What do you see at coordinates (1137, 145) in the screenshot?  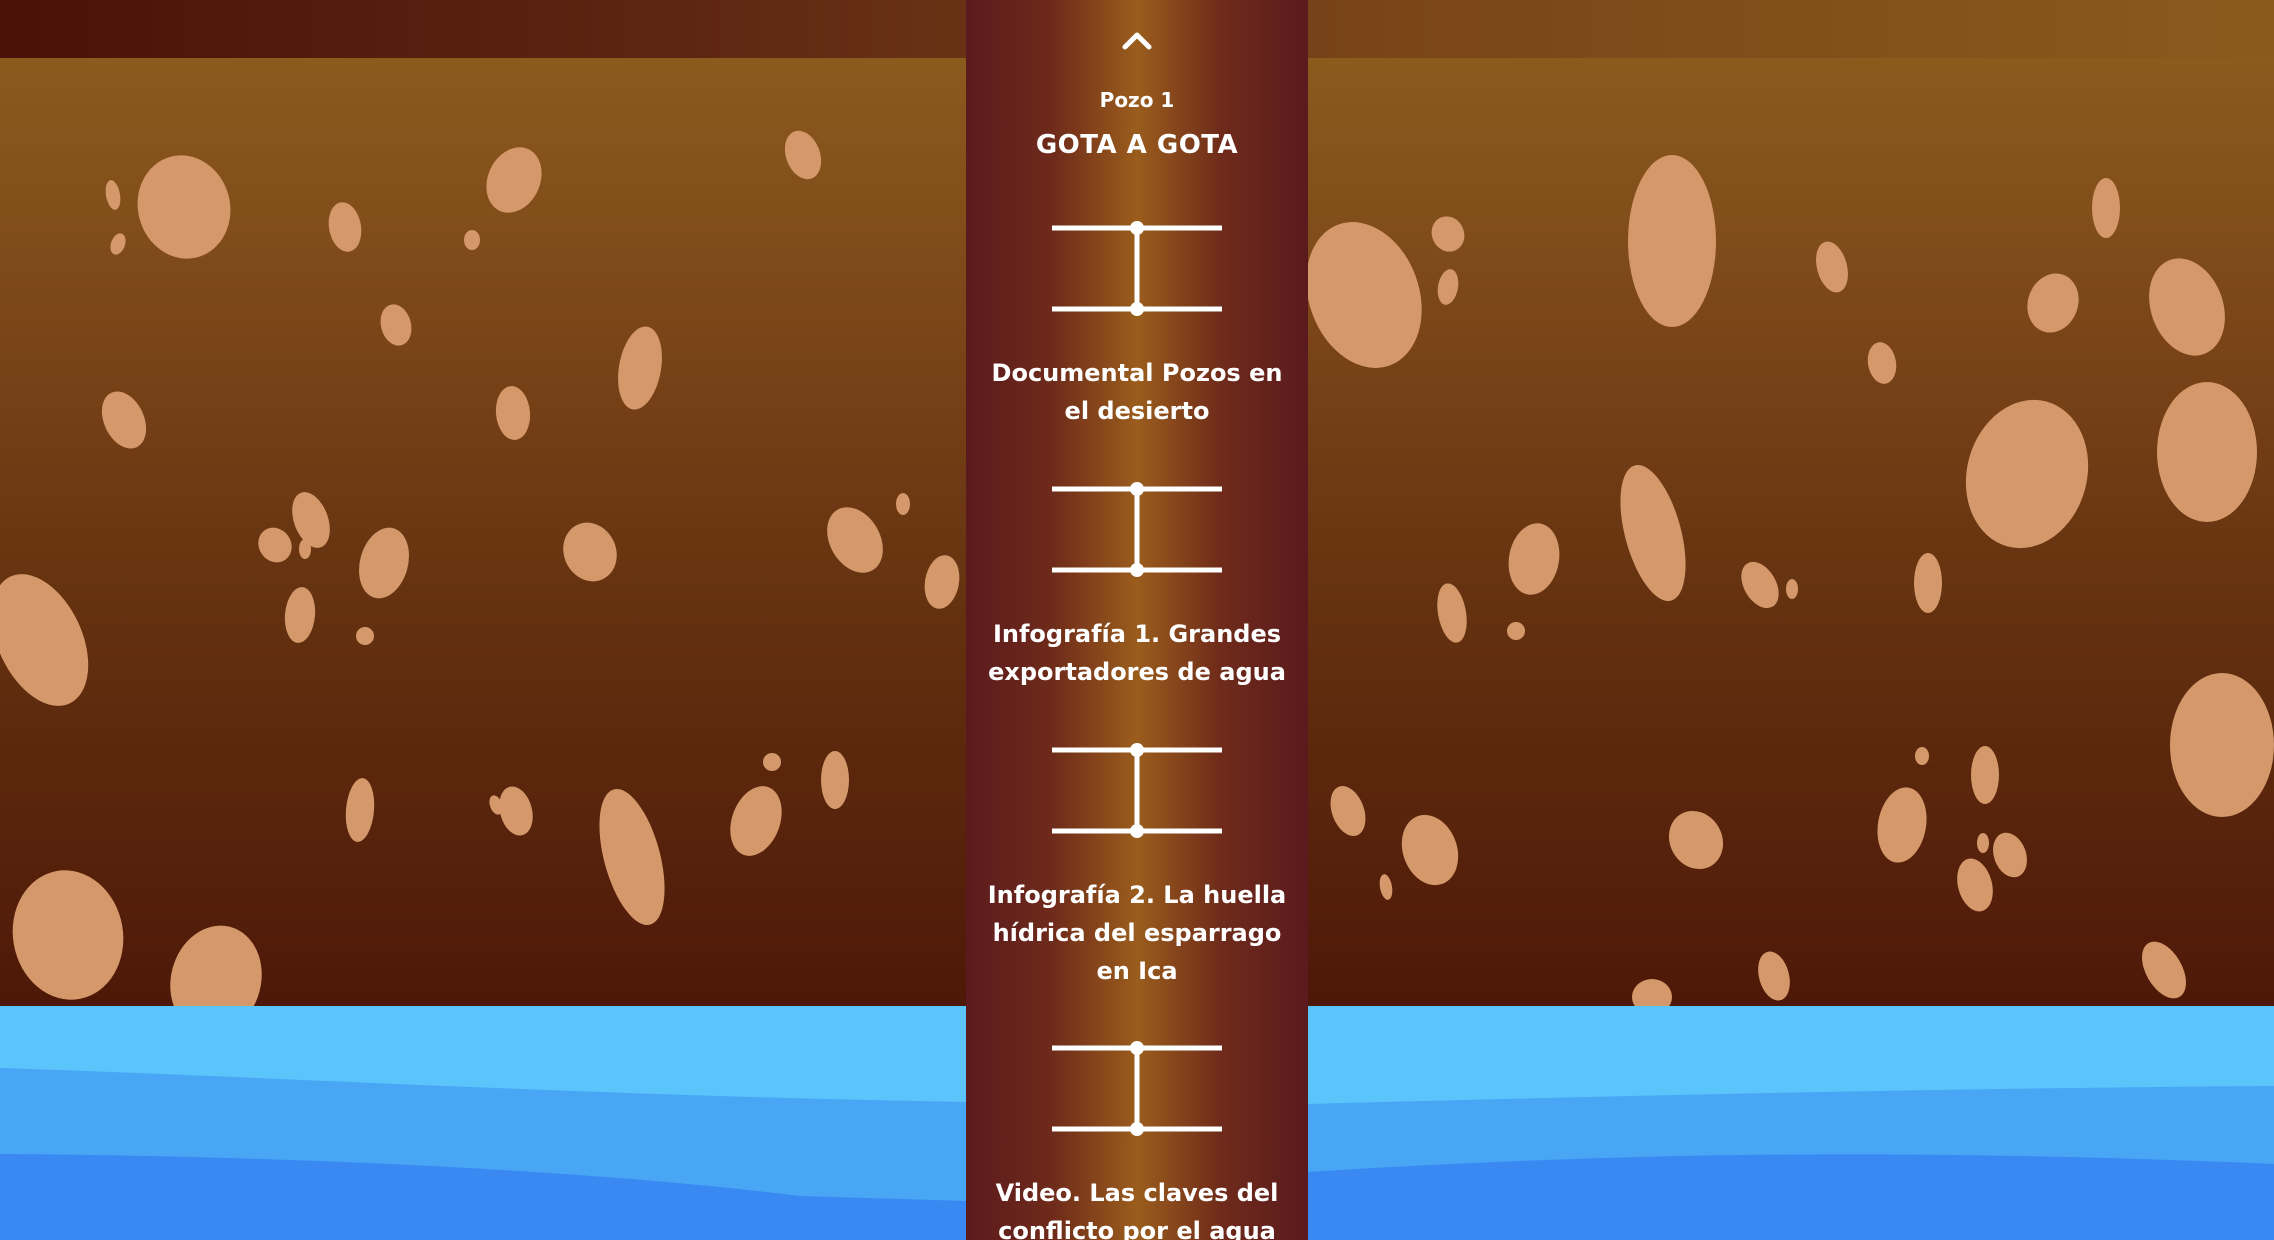 I see `panel-title: GOTA A GOTA` at bounding box center [1137, 145].